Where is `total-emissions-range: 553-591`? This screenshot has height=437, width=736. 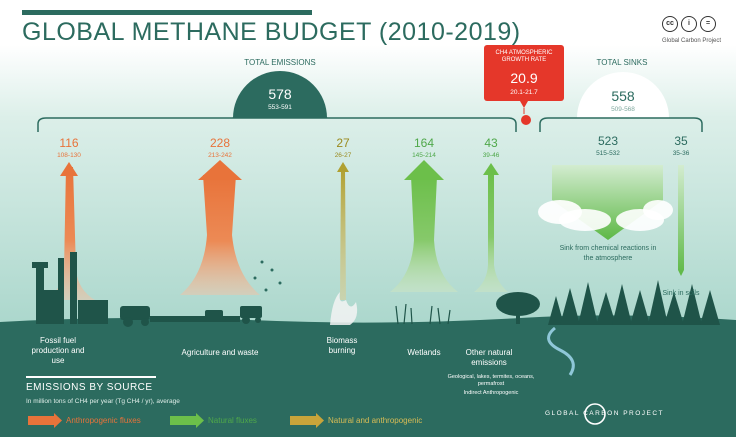
total-emissions-range: 553-591 is located at coordinates (280, 107).